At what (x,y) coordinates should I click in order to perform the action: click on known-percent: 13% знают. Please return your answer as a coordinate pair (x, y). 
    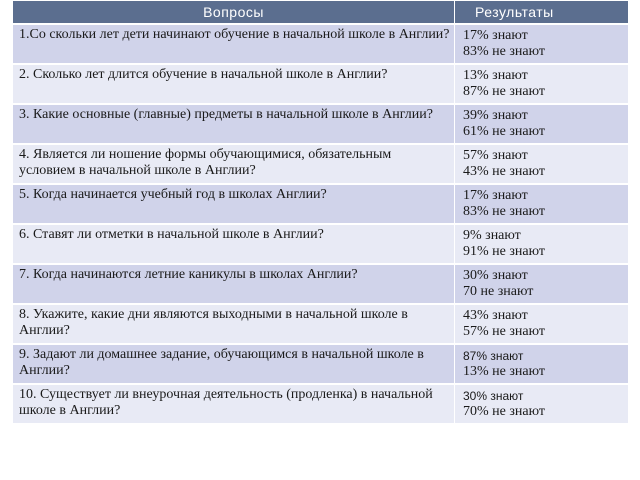
    Looking at the image, I should click on (495, 75).